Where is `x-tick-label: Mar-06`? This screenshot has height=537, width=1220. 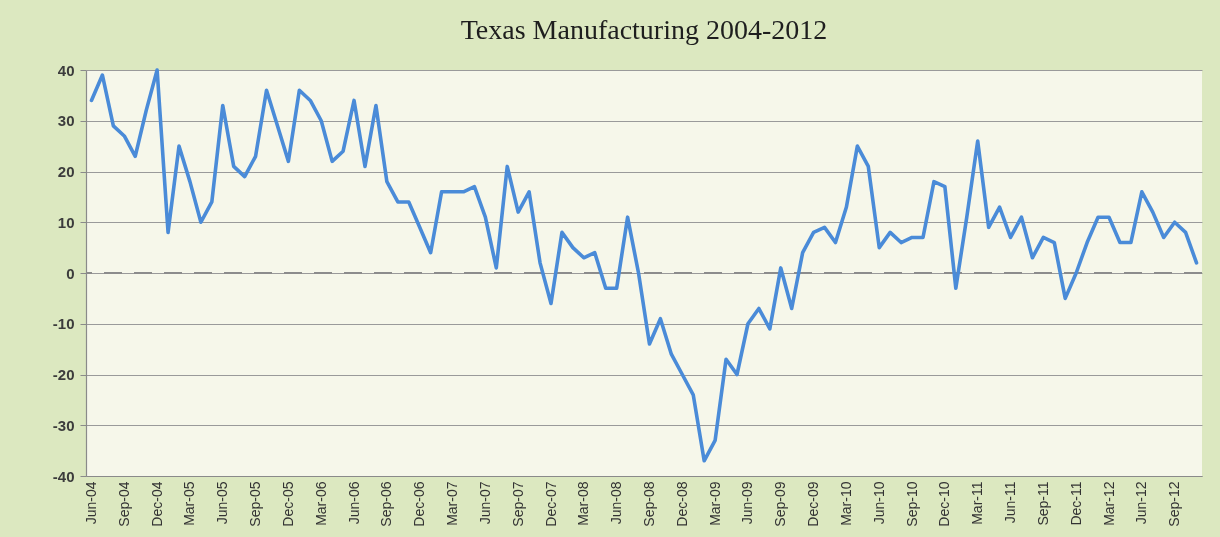
x-tick-label: Mar-06 is located at coordinates (320, 503).